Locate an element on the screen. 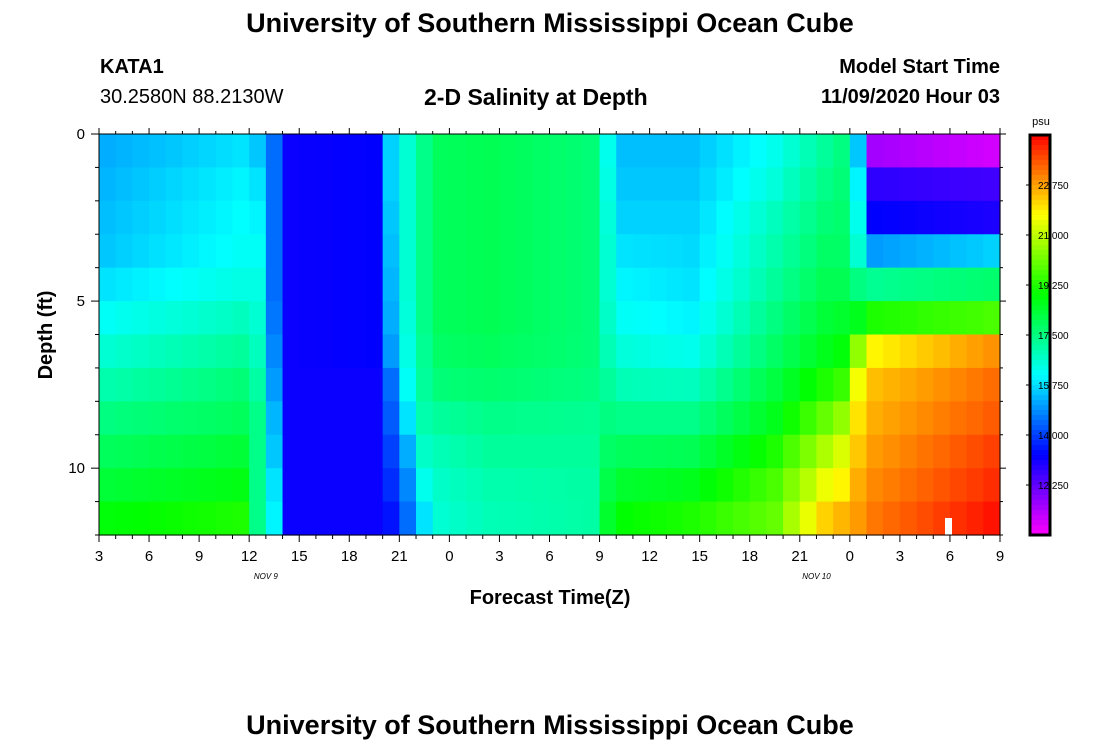  y-tick-label: 10 is located at coordinates (76, 468).